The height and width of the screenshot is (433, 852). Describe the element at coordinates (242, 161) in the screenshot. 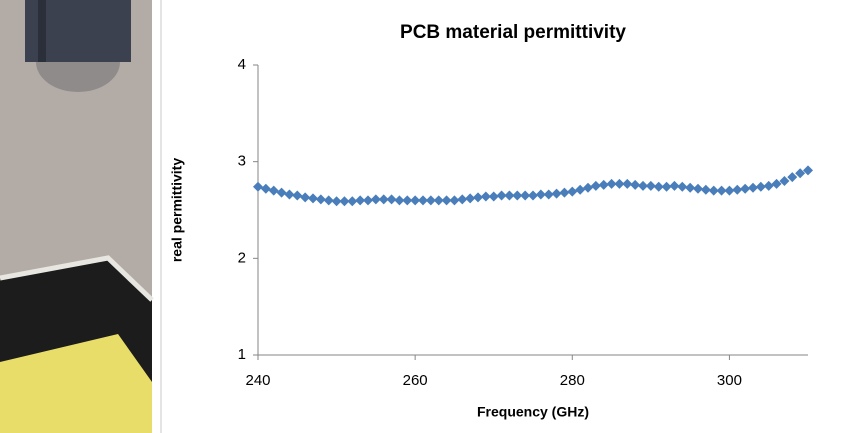

I see `y-tick-label: 3` at that location.